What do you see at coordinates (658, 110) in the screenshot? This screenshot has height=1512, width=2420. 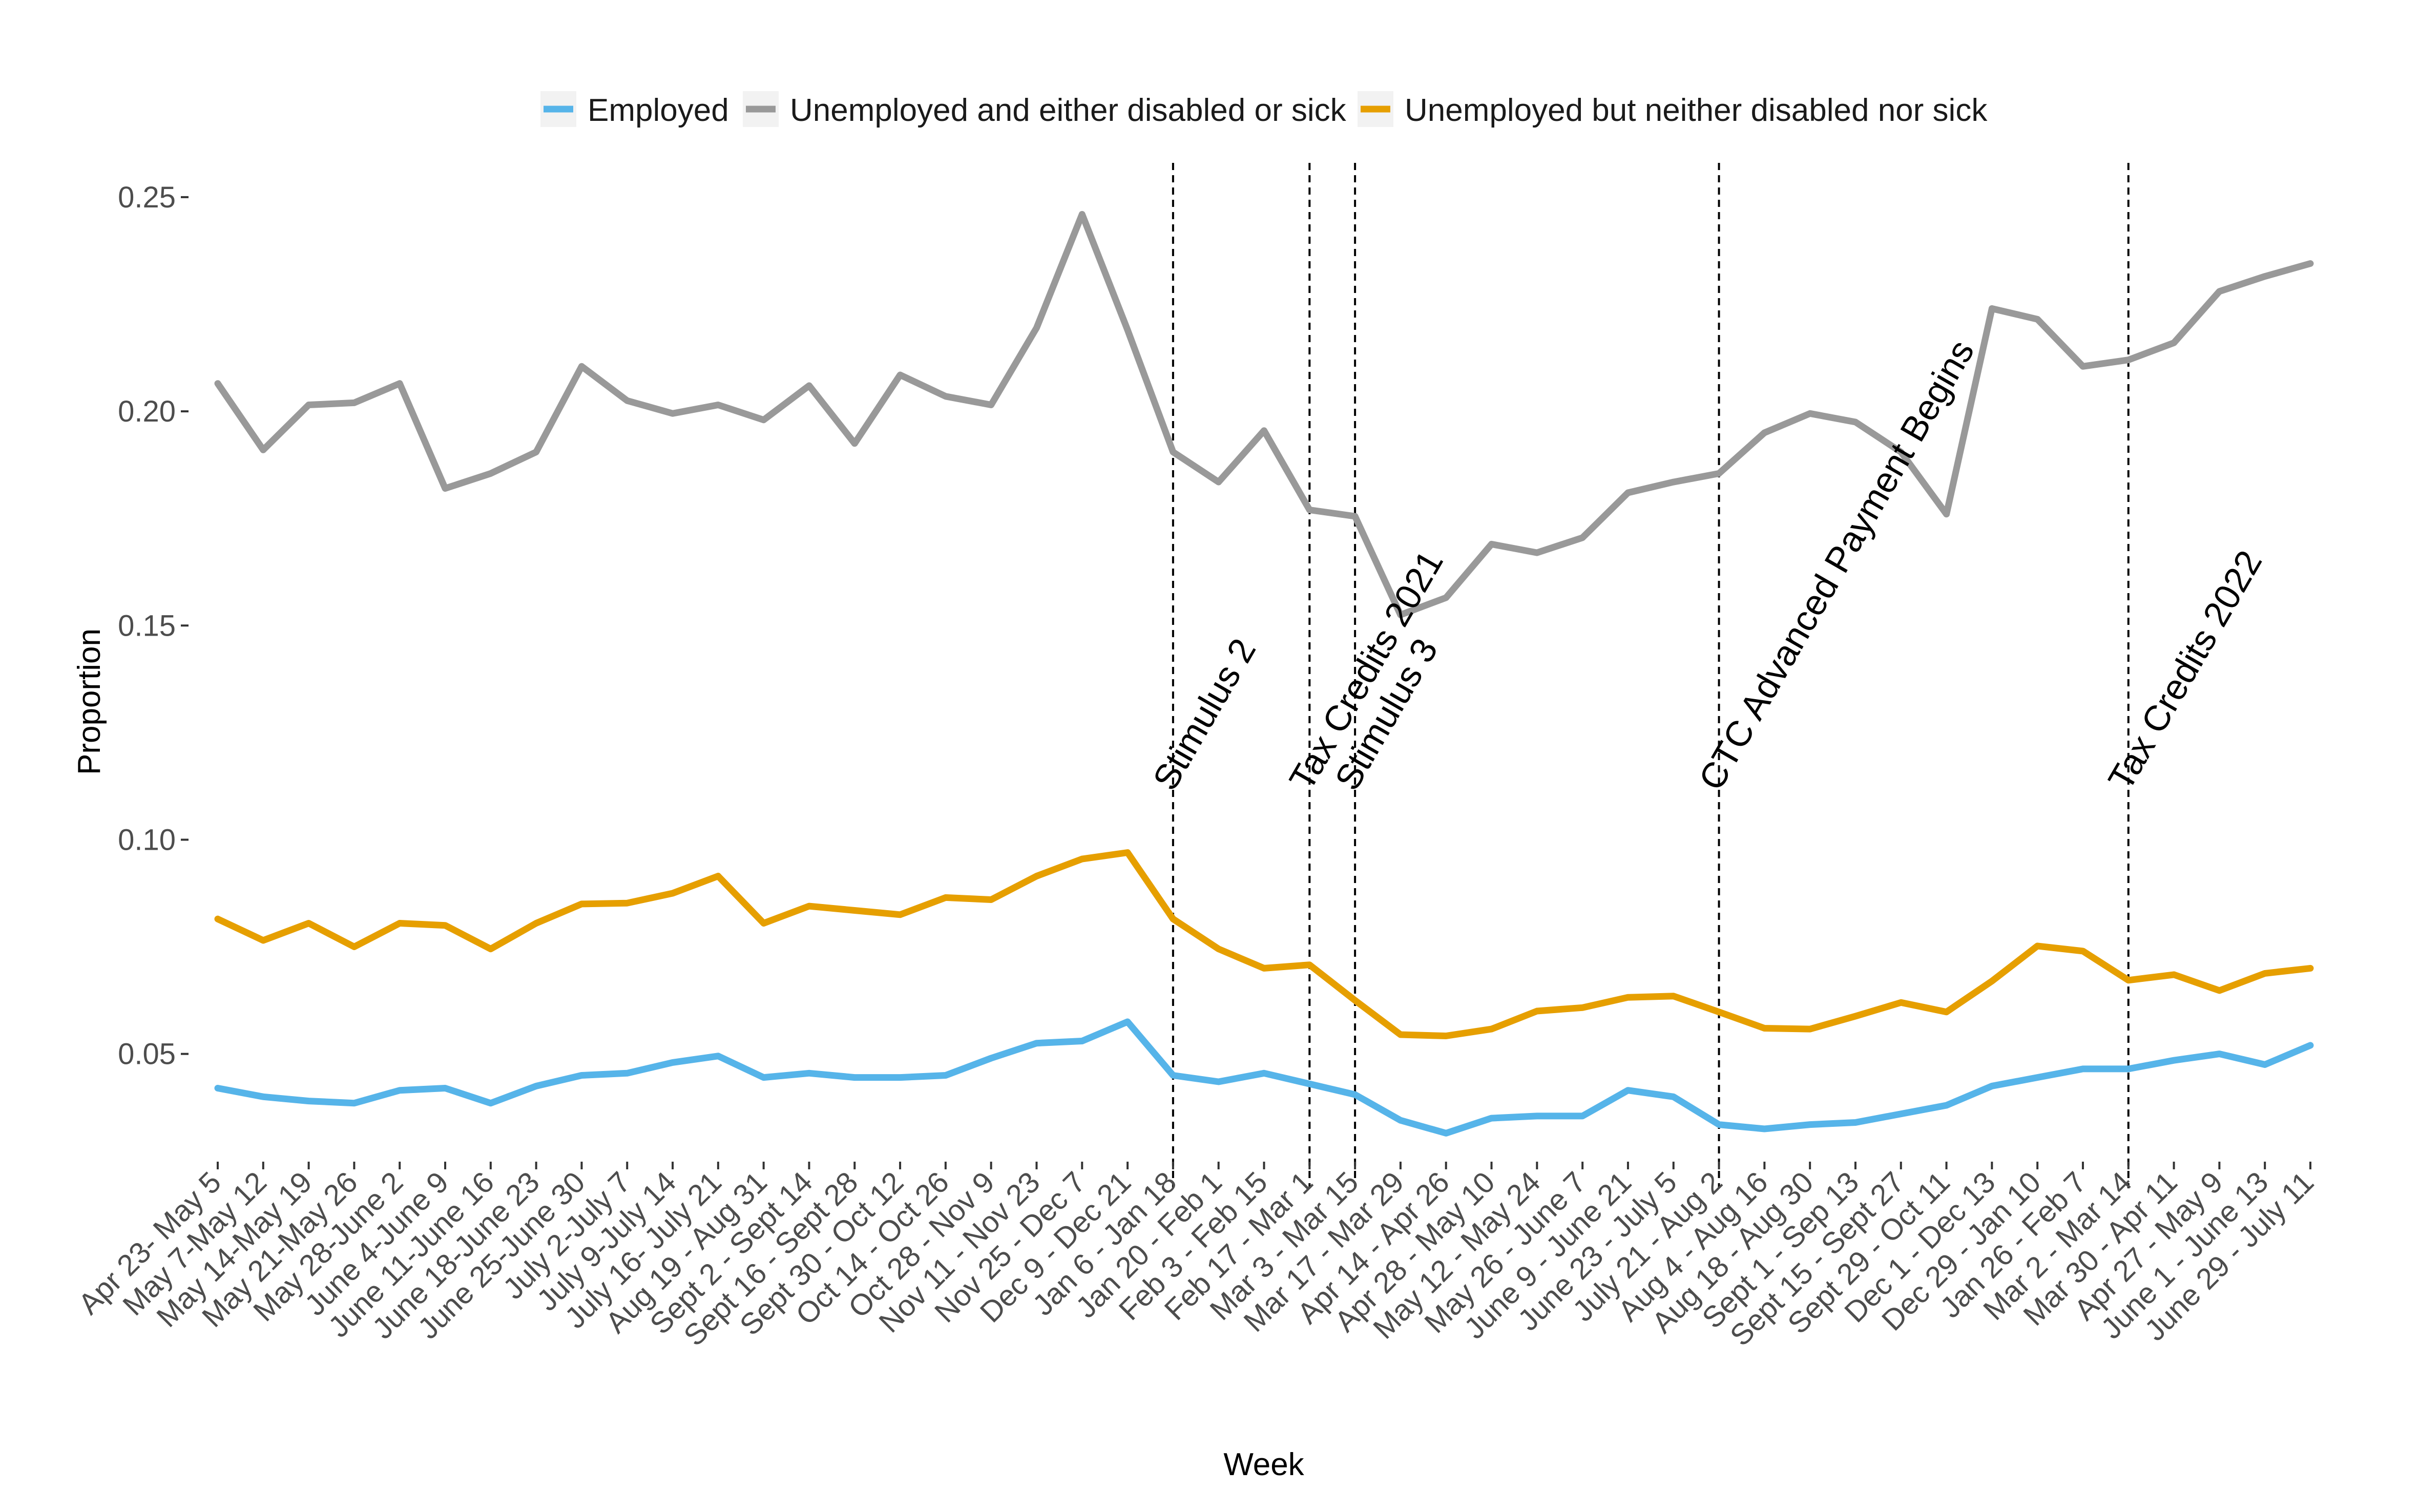 I see `legend-label: Employed` at bounding box center [658, 110].